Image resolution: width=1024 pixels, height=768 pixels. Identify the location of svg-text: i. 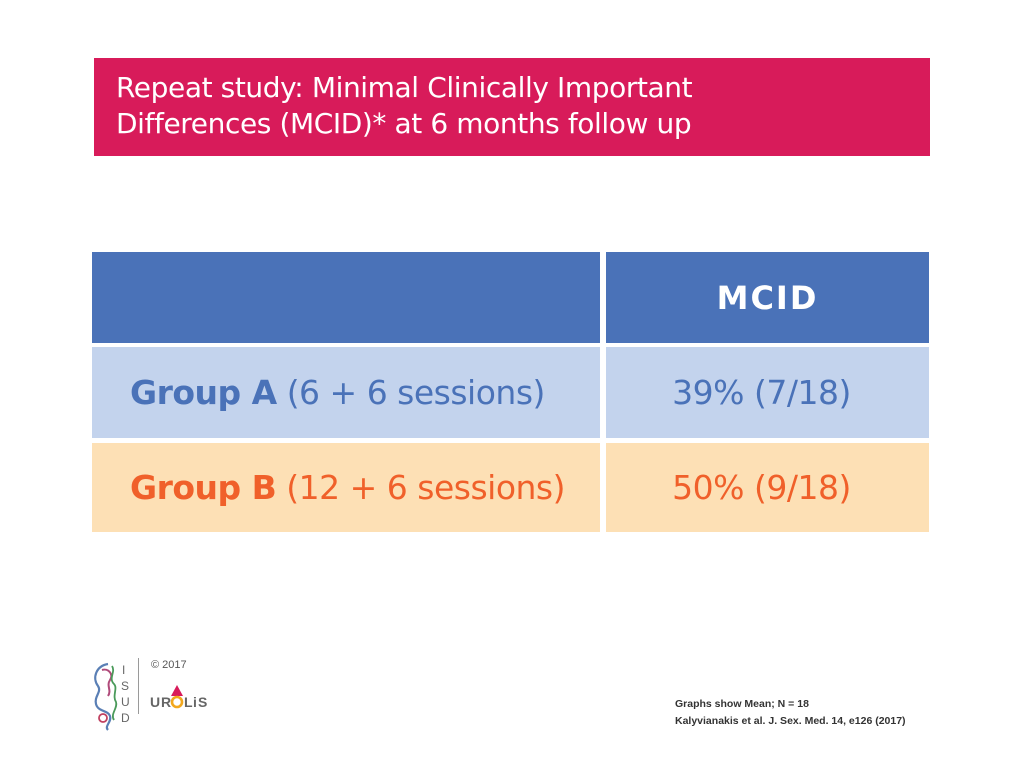
(195, 702).